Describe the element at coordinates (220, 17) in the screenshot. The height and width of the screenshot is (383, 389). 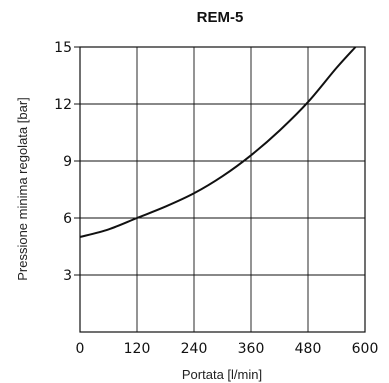
I see `chart-title: REM-5` at that location.